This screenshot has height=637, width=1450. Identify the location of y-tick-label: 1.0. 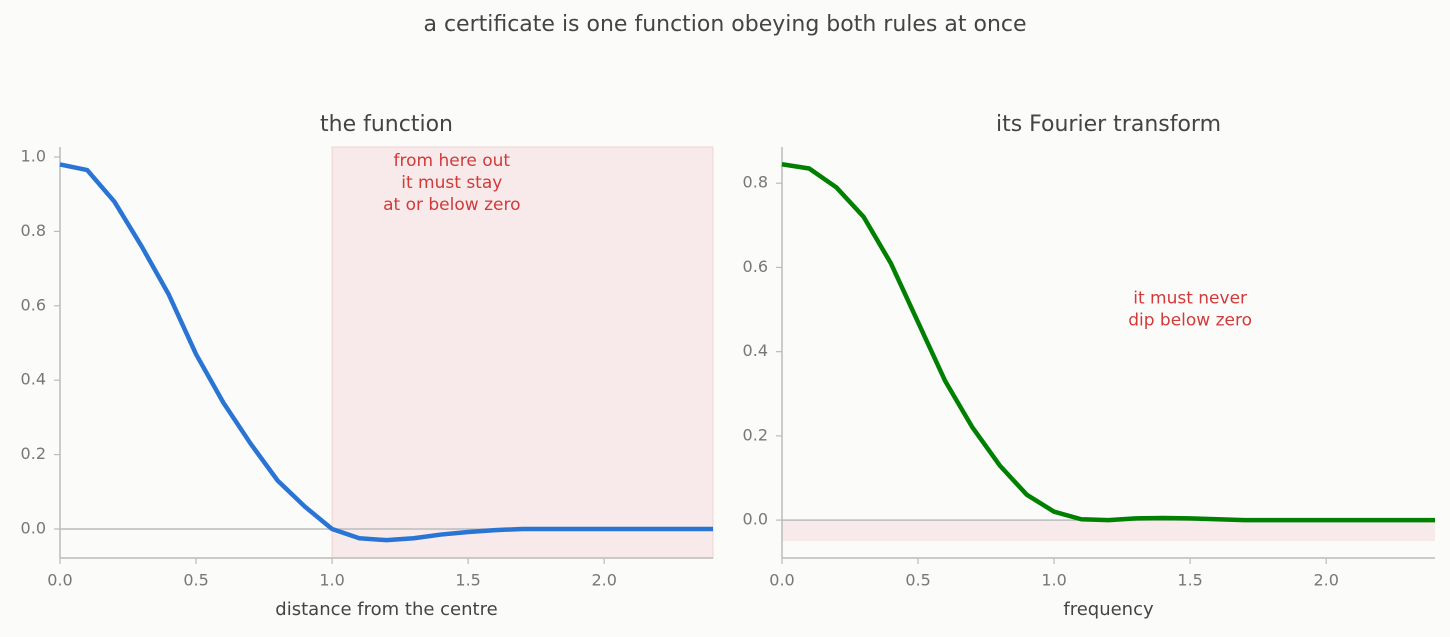
(33, 156).